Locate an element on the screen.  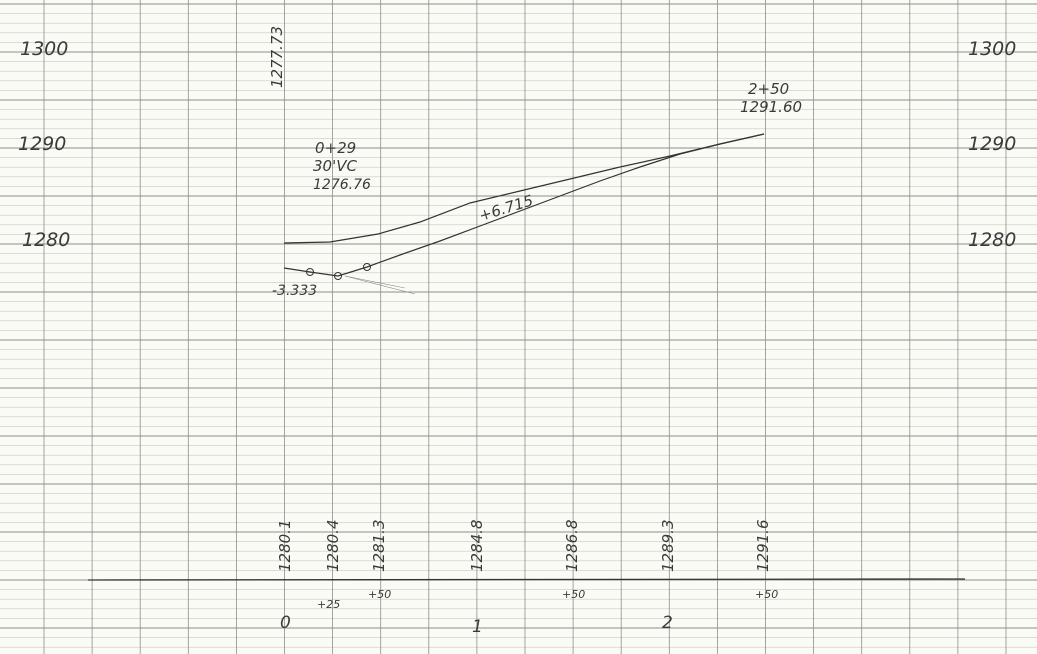
curve-length: 30'VC is located at coordinates (335, 166).